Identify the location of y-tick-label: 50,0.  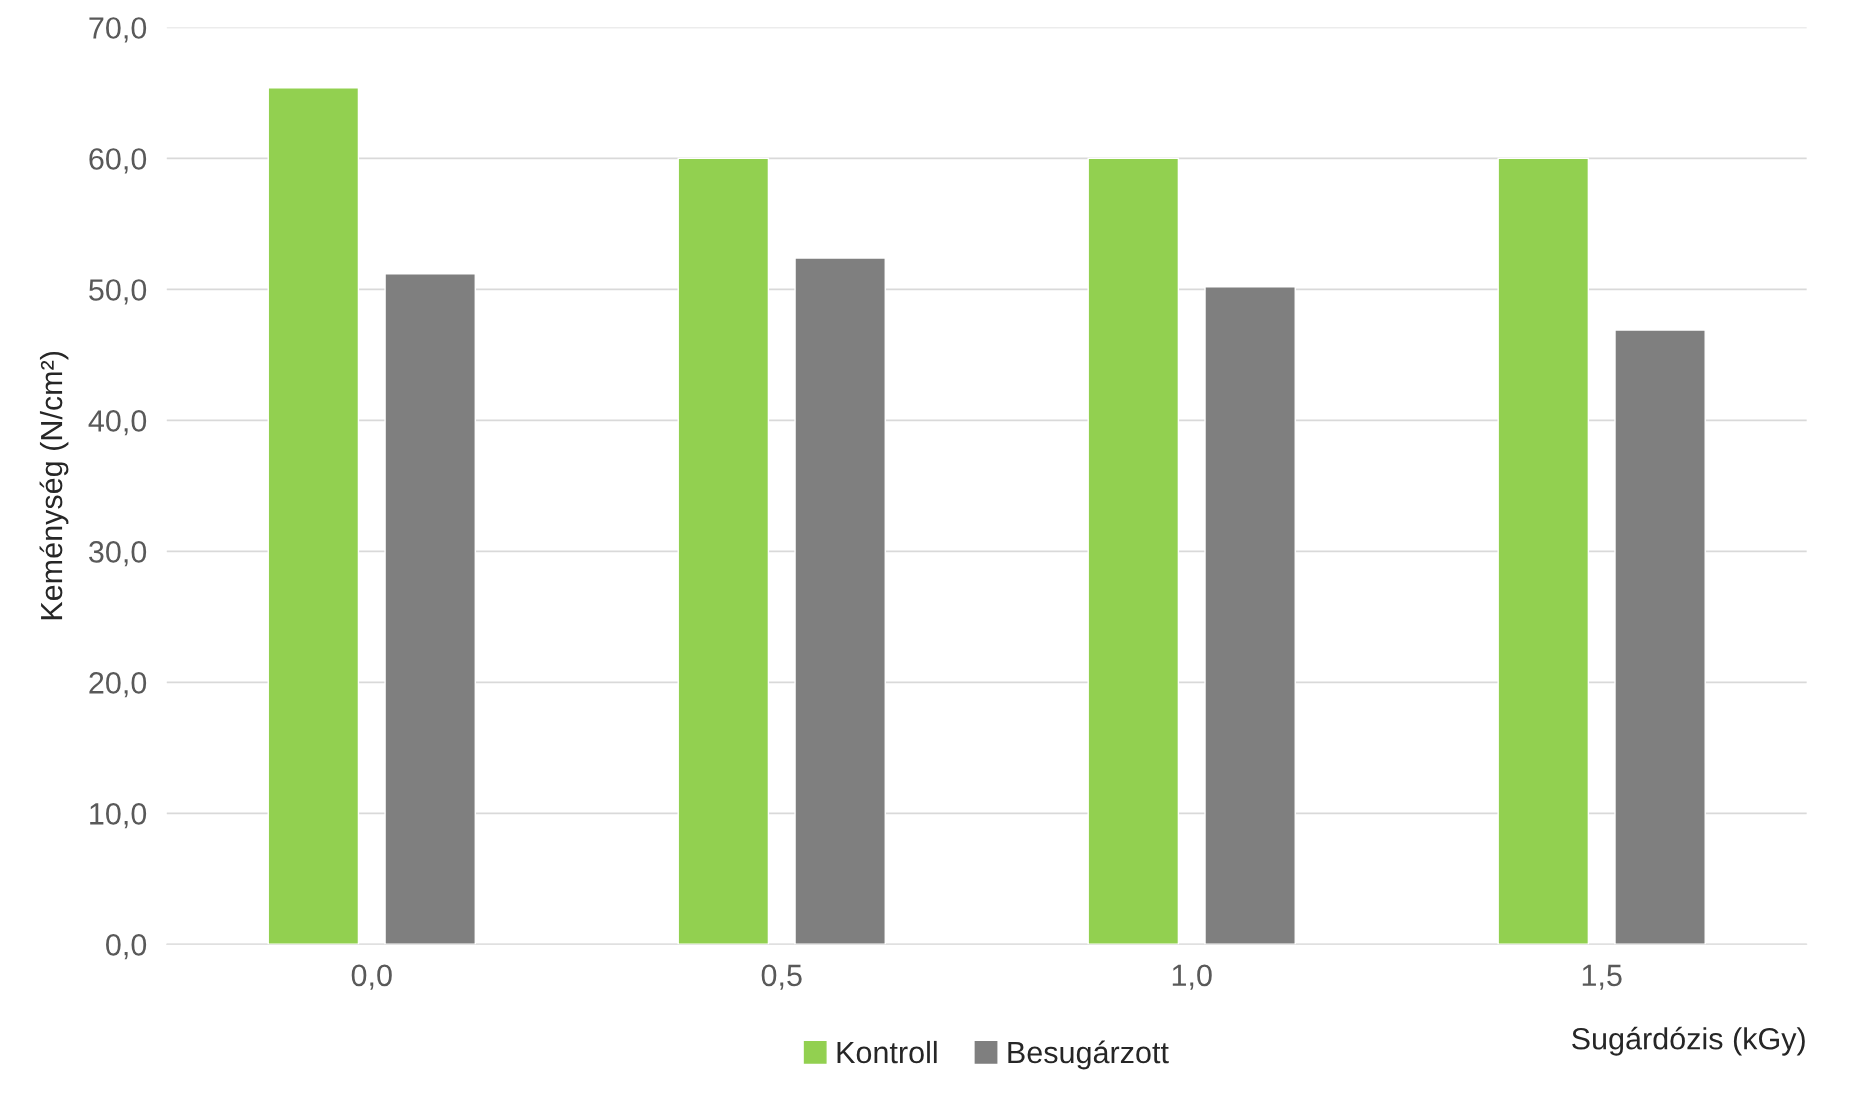
(118, 292).